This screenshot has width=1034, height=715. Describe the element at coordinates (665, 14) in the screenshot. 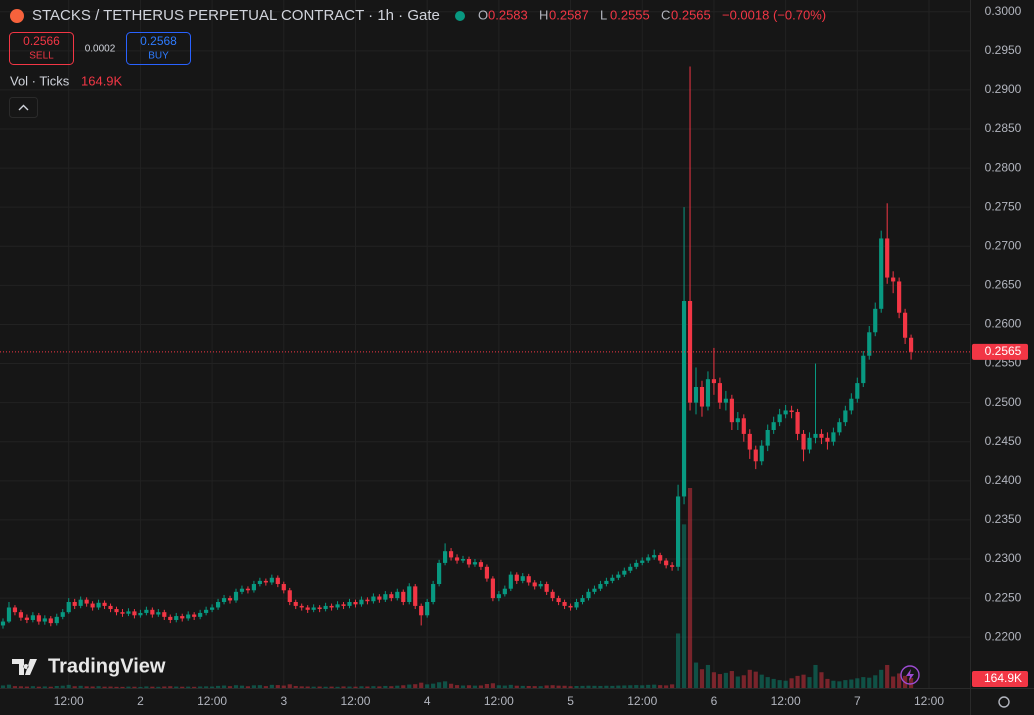

I see `ohlc-letter: C` at that location.